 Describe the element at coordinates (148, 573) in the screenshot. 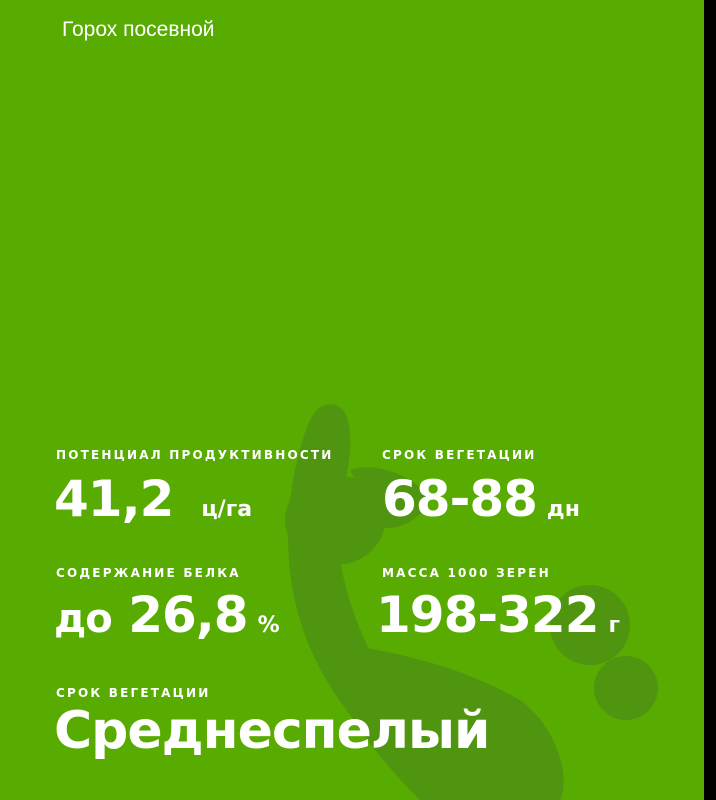

I see `stat-label-protein: СОДЕРЖАНИЕ БЕЛКА` at that location.